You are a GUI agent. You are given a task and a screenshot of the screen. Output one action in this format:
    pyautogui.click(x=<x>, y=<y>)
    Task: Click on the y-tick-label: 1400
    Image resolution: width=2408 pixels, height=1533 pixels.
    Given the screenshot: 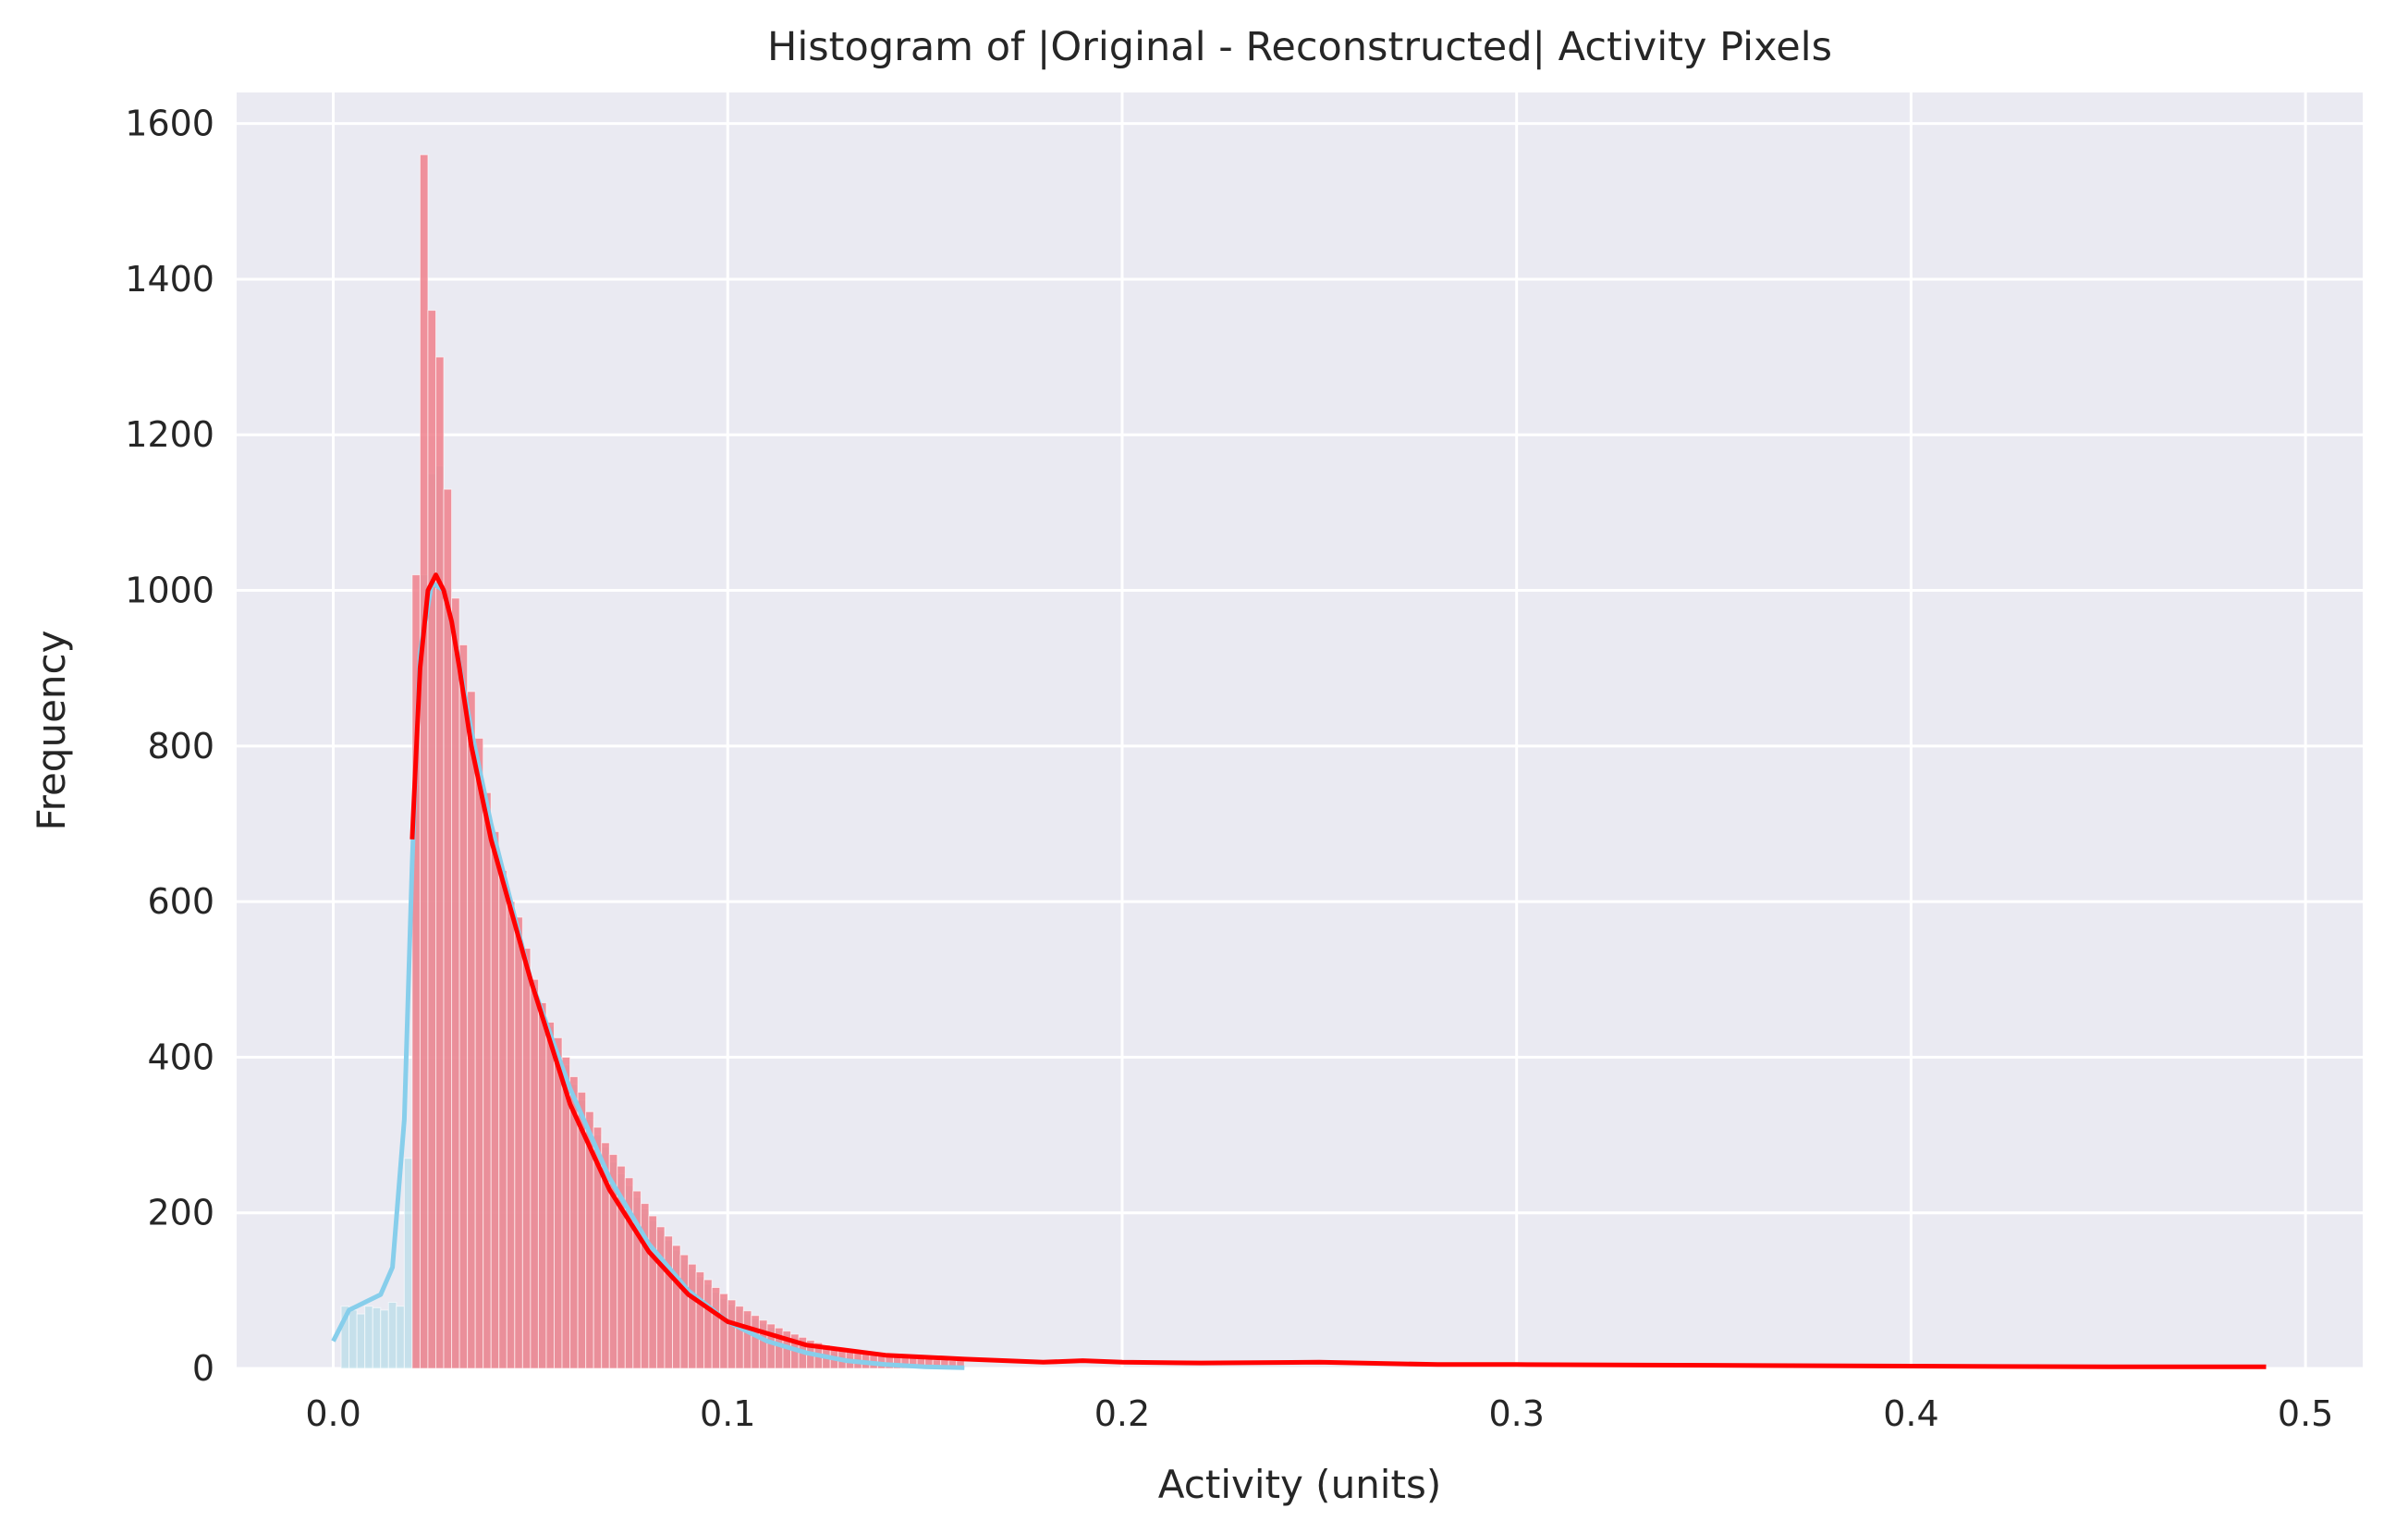 What is the action you would take?
    pyautogui.click(x=169, y=280)
    